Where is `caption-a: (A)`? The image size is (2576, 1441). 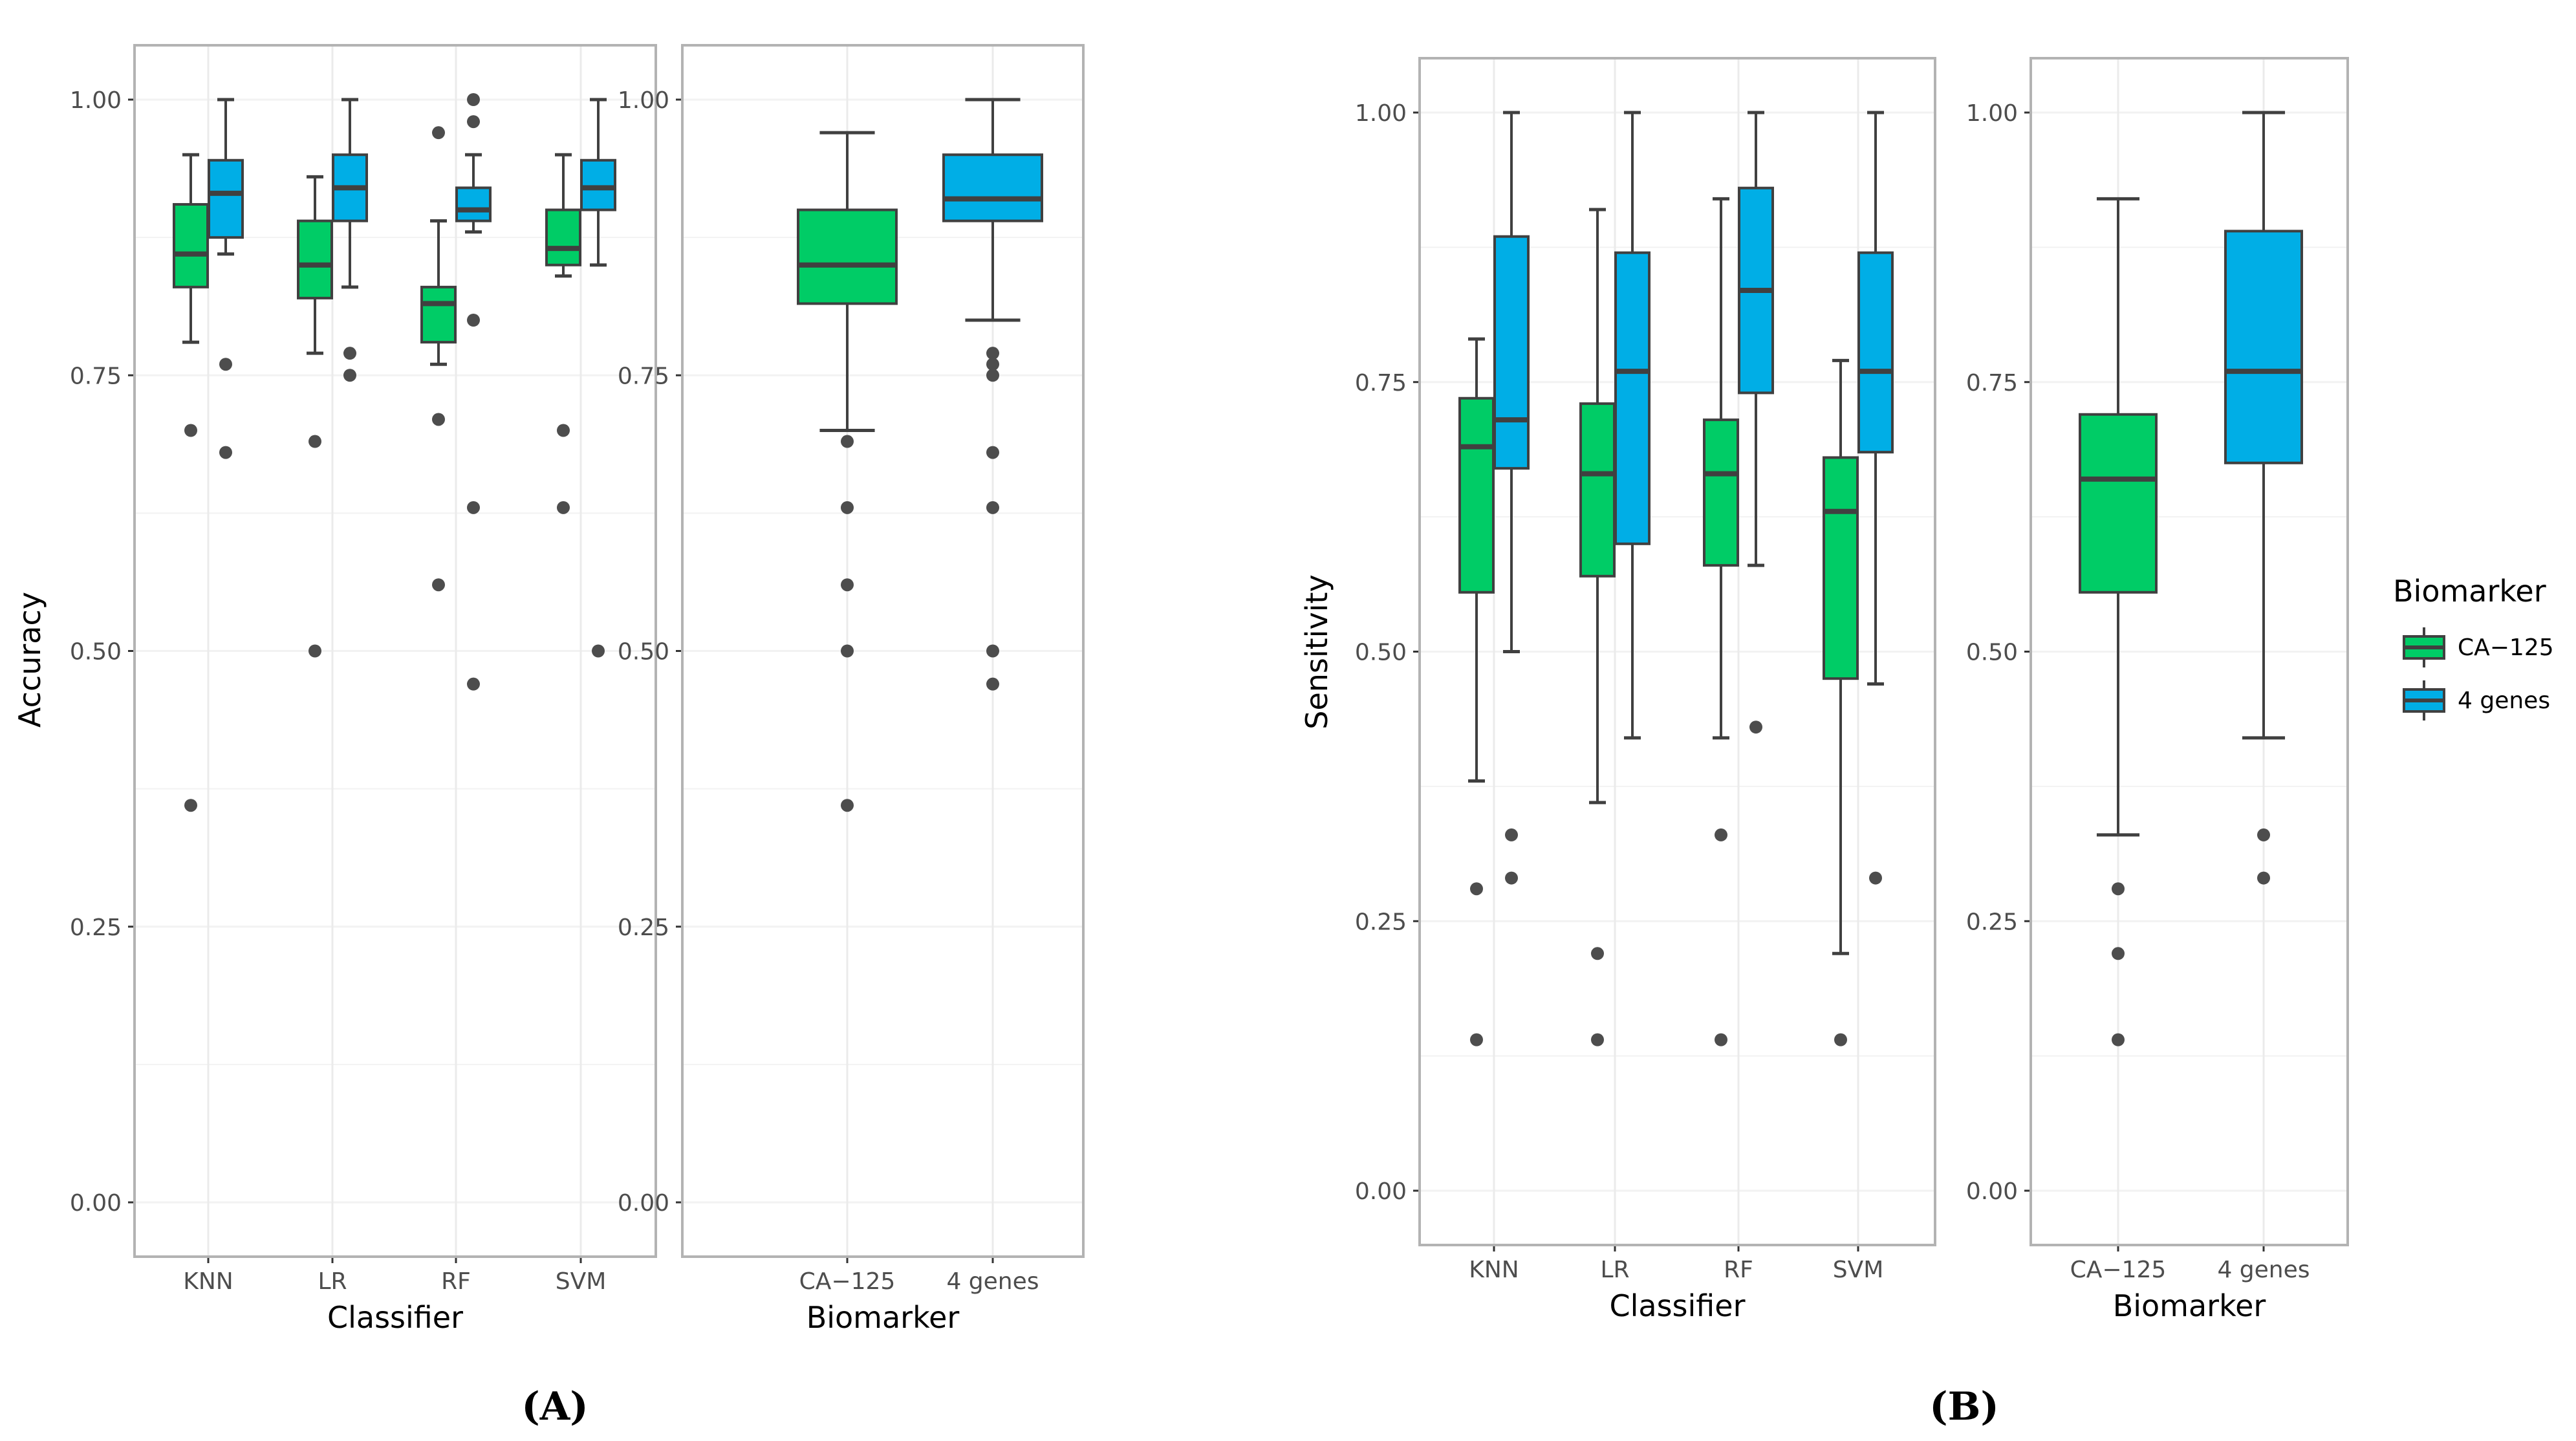
caption-a: (A) is located at coordinates (554, 1406).